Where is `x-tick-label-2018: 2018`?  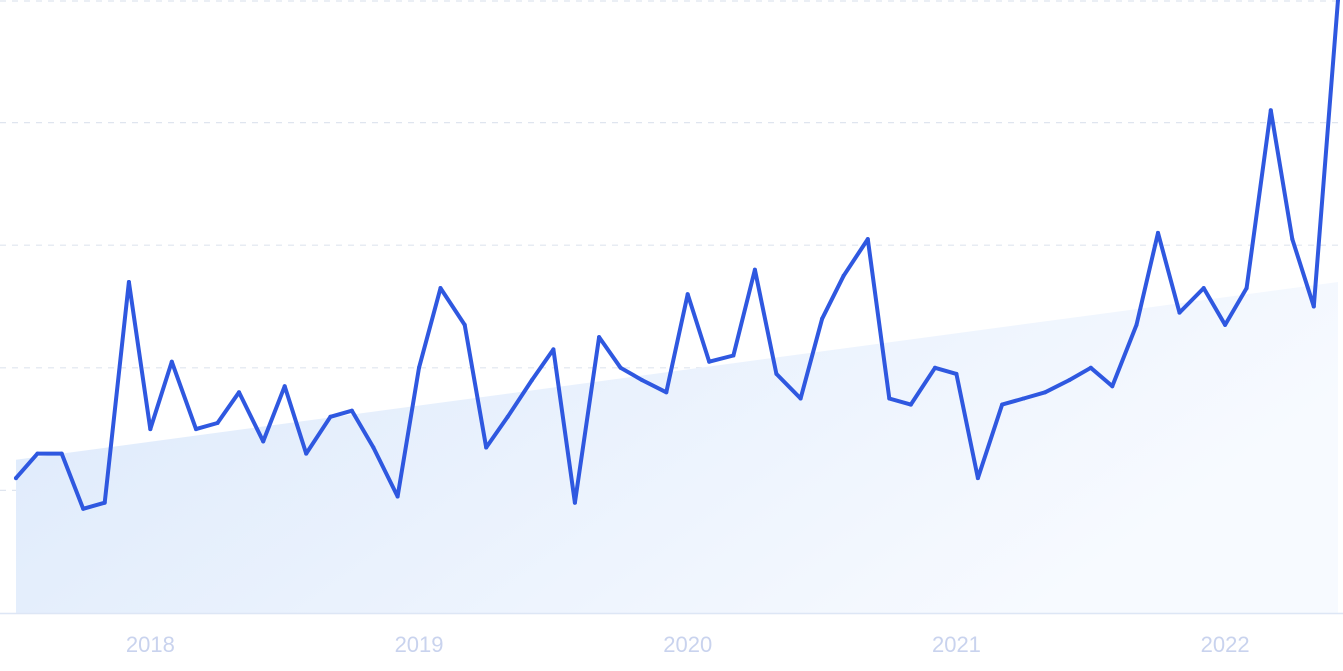 x-tick-label-2018: 2018 is located at coordinates (150, 644).